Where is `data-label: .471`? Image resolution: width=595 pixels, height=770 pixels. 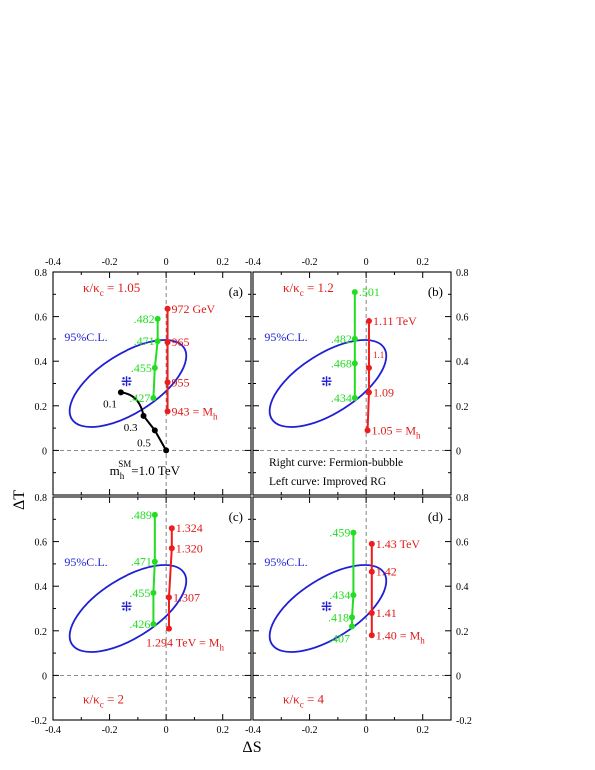
data-label: .471 is located at coordinates (141, 562).